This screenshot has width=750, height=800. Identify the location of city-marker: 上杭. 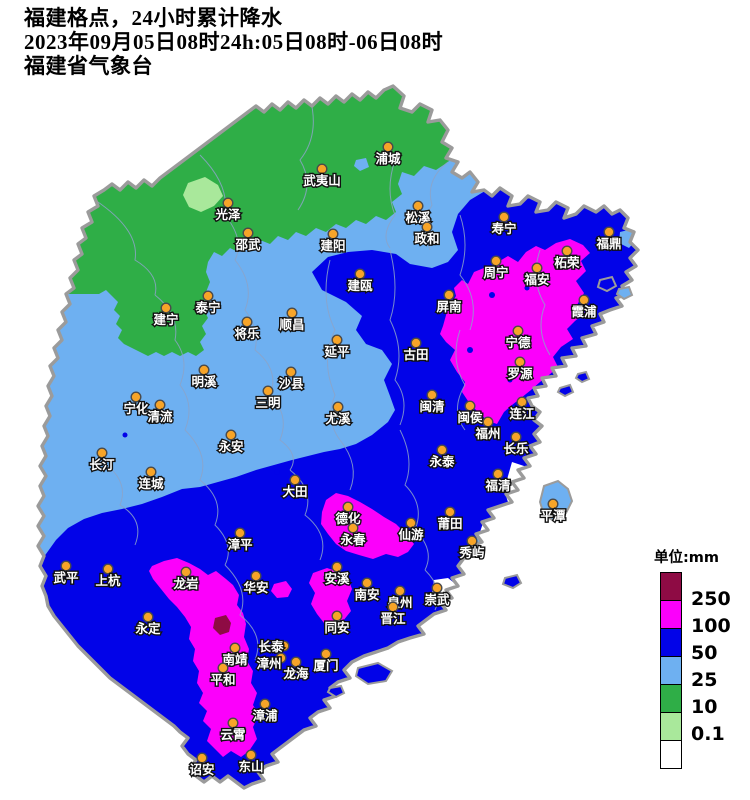
(108, 576).